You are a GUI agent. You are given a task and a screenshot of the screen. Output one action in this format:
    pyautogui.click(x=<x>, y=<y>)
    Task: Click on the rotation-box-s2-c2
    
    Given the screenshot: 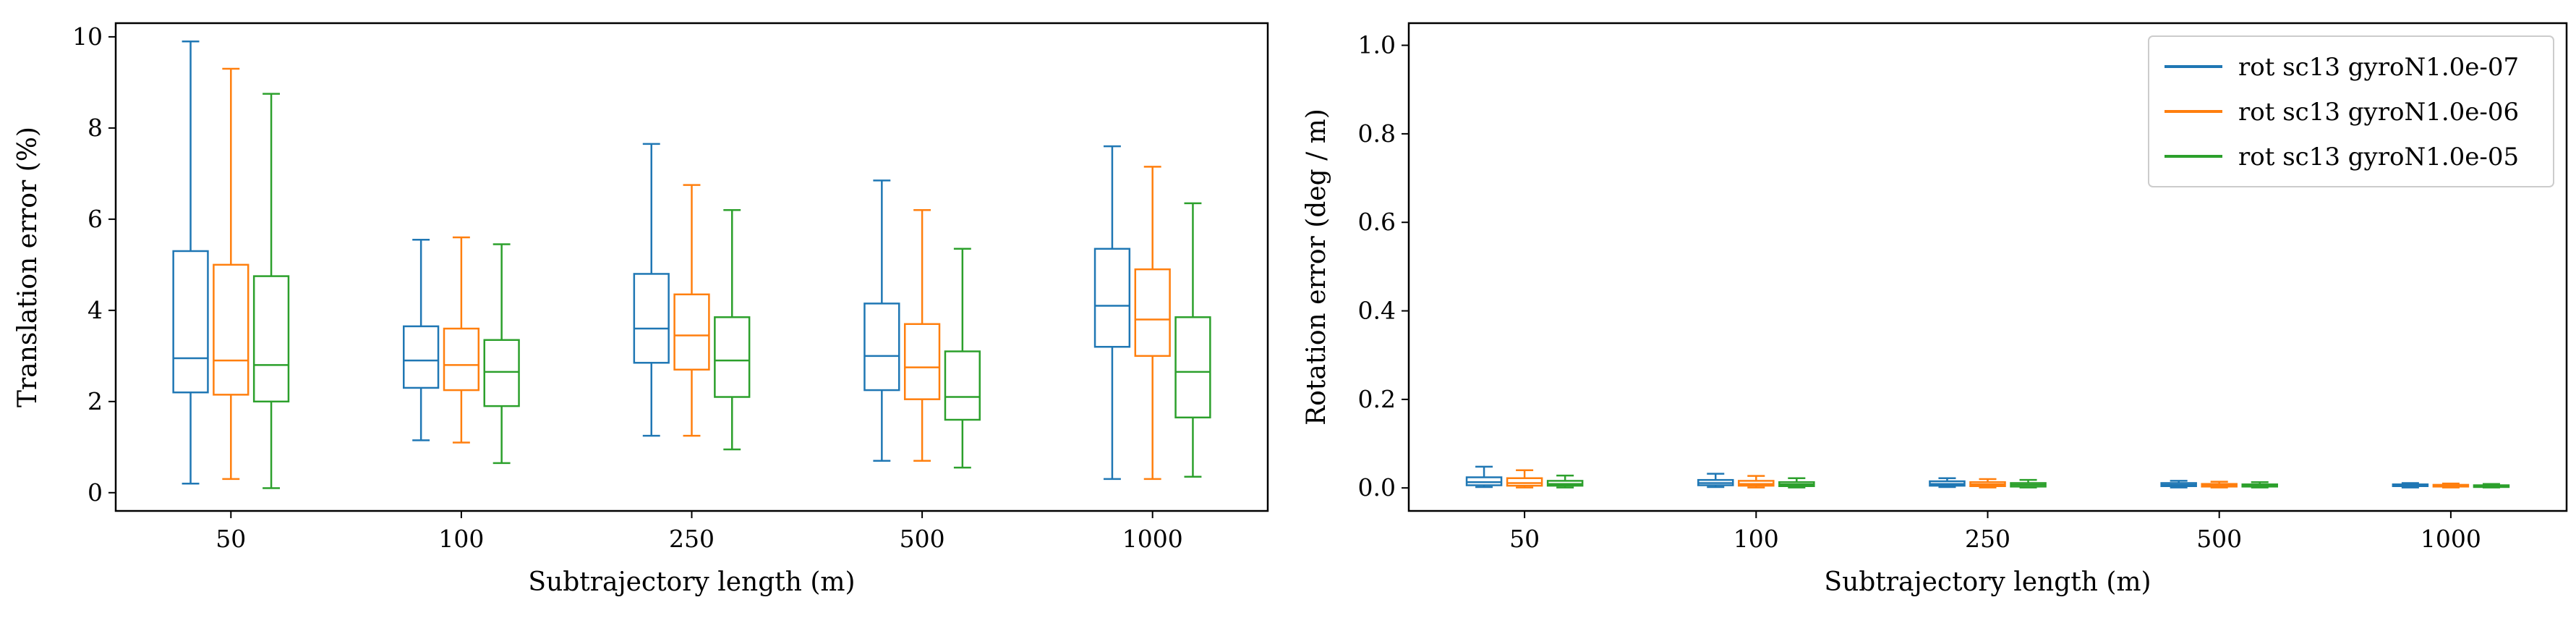 What is the action you would take?
    pyautogui.click(x=2028, y=483)
    